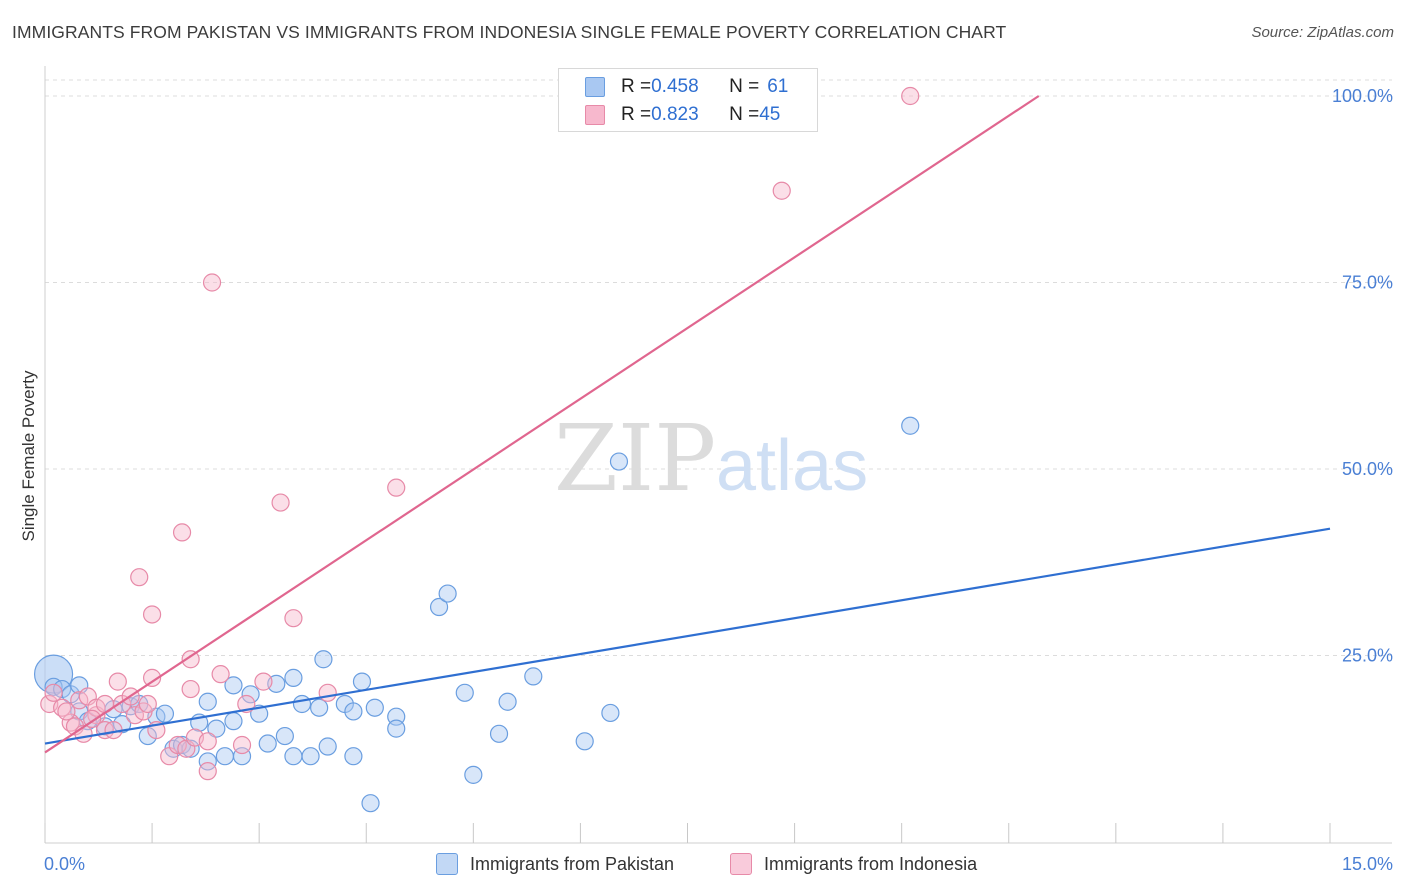  I want to click on pakistan-legend-swatch, so click(447, 864).